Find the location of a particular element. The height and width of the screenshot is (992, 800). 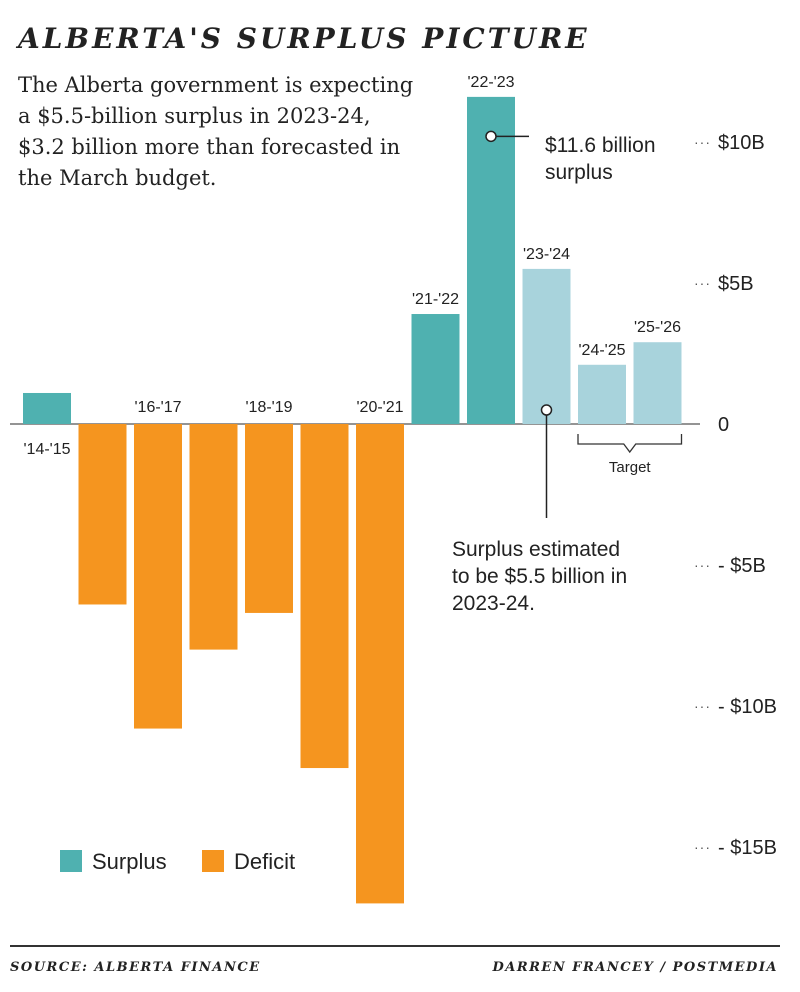

category-label: '25-'26 is located at coordinates (657, 327).